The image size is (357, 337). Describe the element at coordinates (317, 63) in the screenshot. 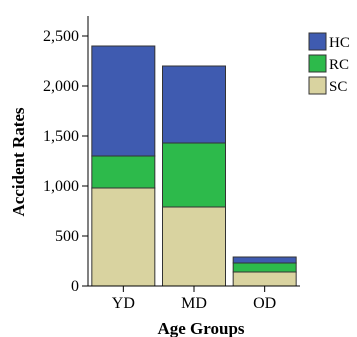

I see `legend-swatch-rc` at that location.